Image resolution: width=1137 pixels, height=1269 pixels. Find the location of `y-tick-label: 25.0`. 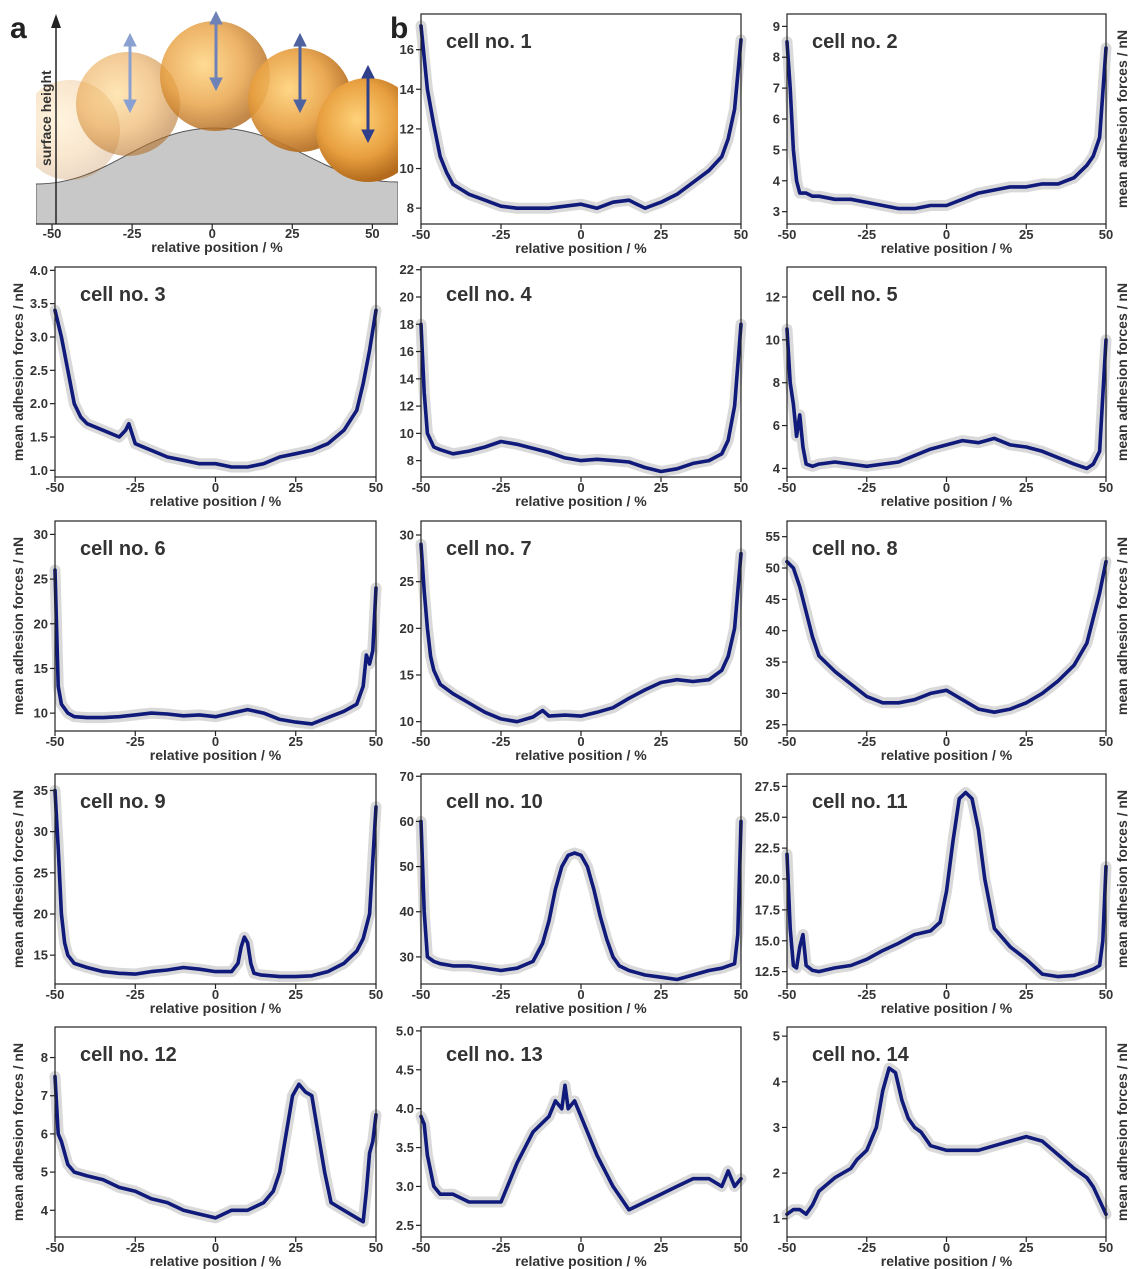

y-tick-label: 25.0 is located at coordinates (767, 817).